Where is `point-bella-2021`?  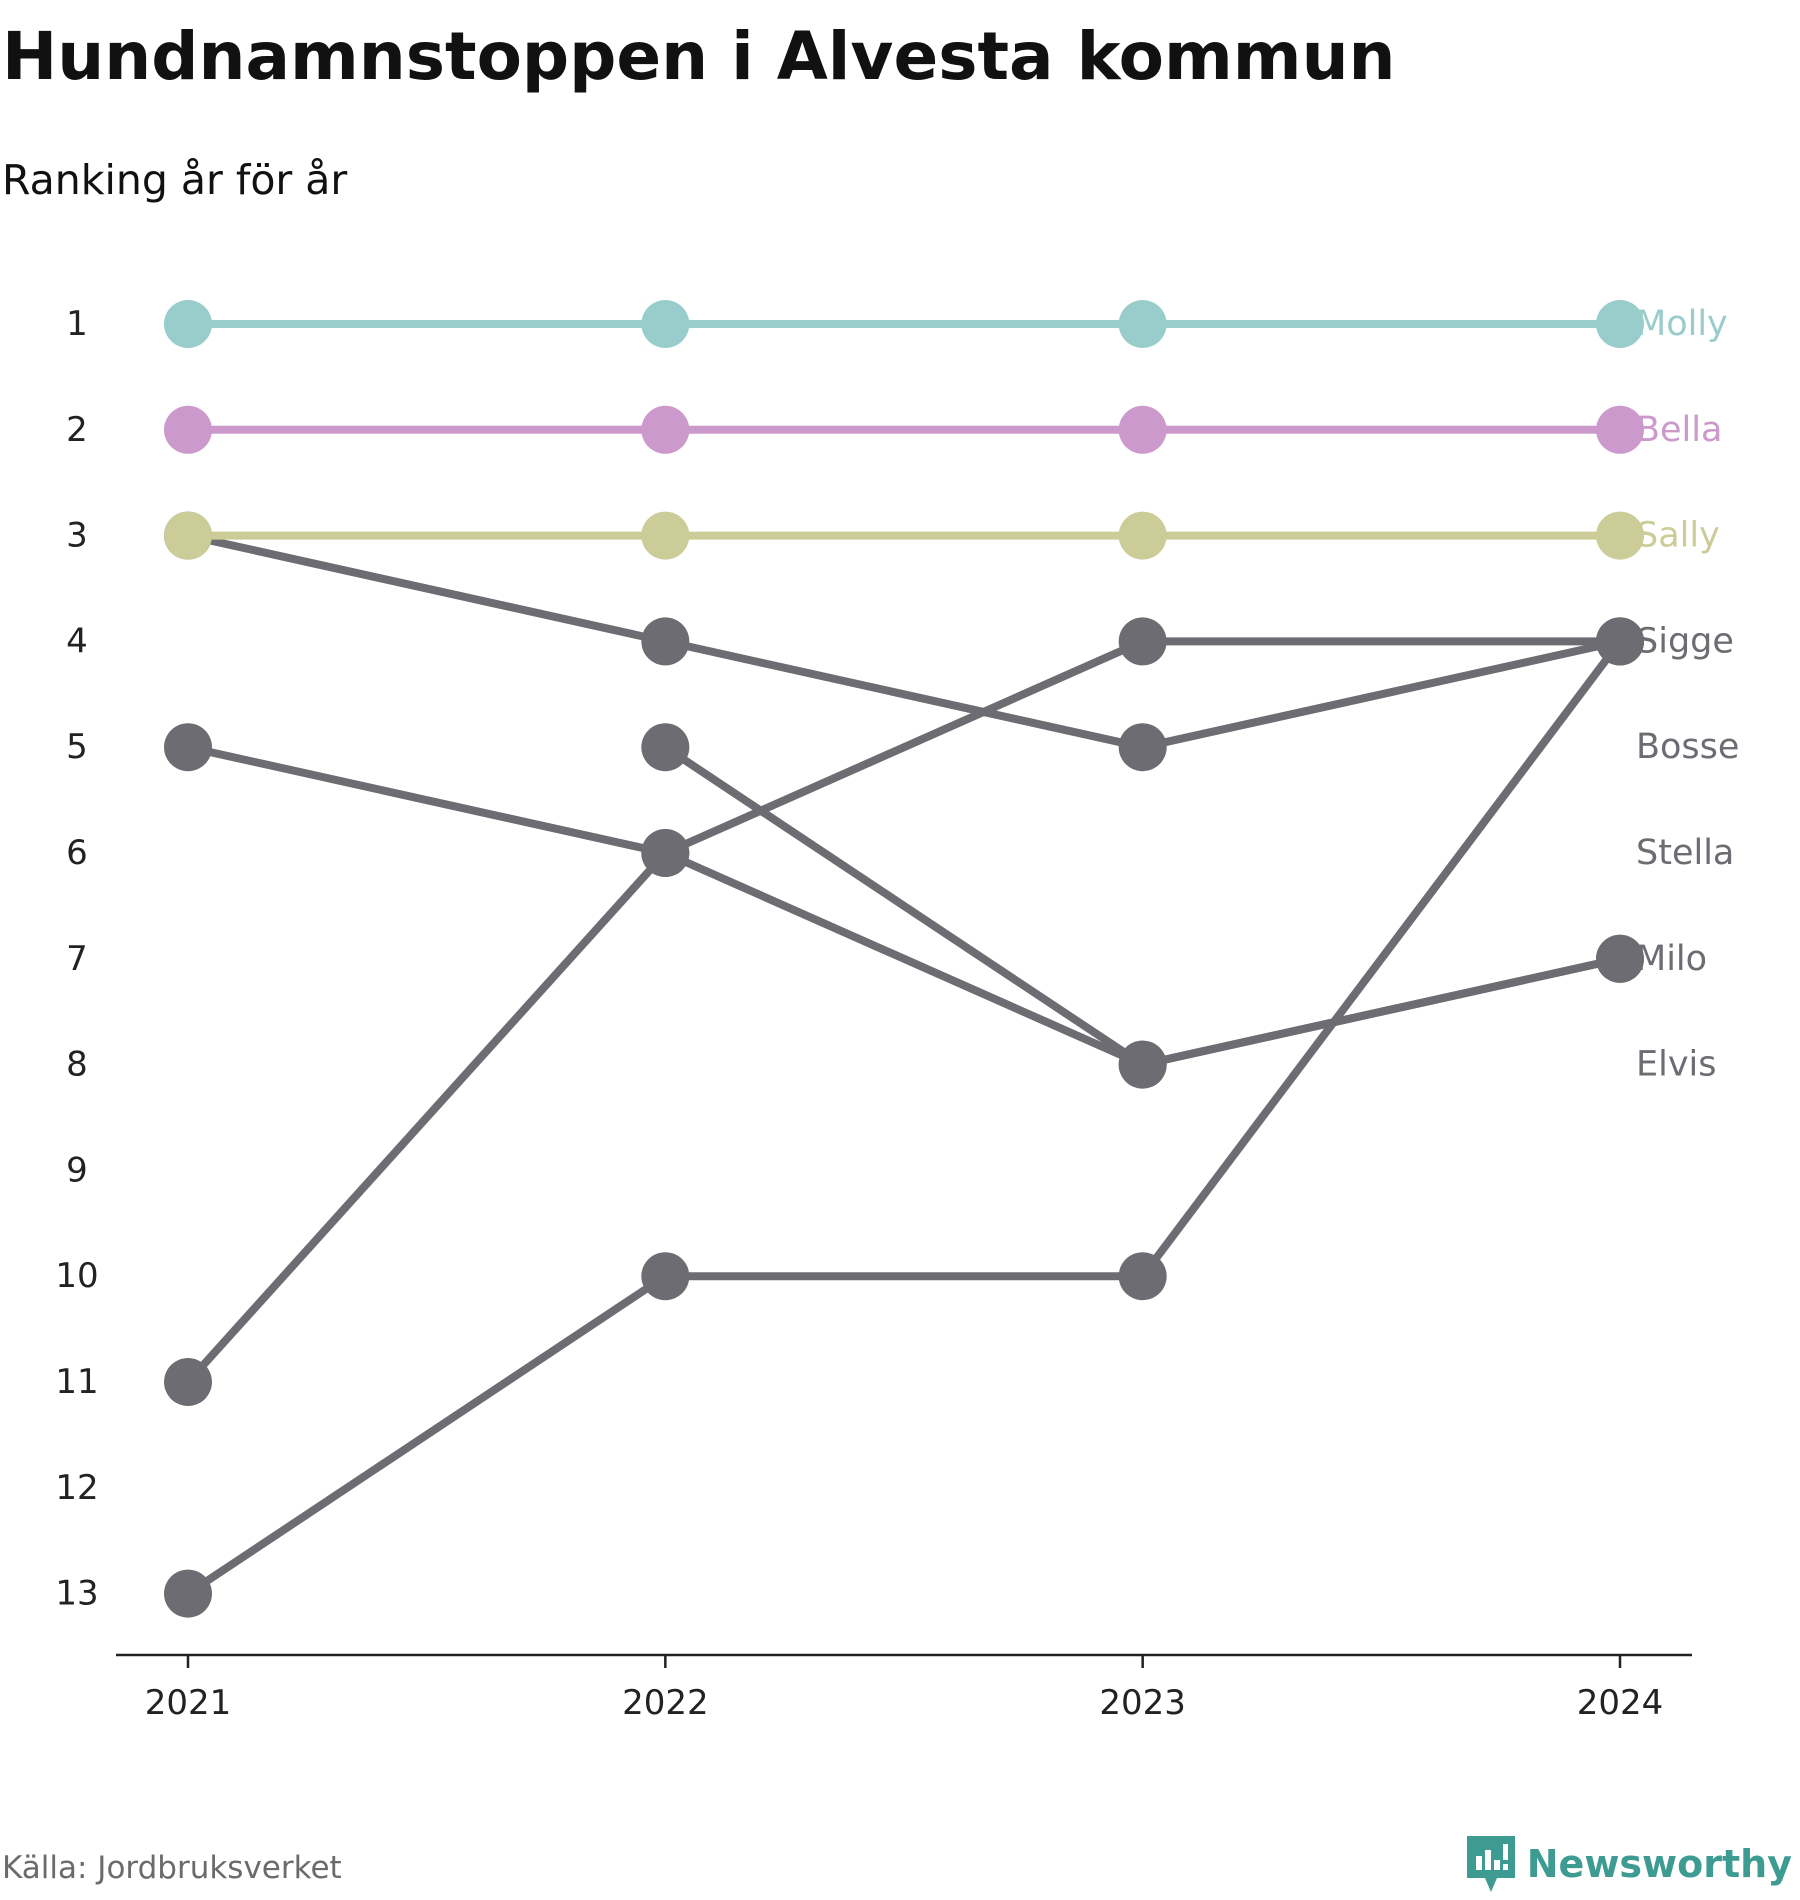 point-bella-2021 is located at coordinates (188, 429).